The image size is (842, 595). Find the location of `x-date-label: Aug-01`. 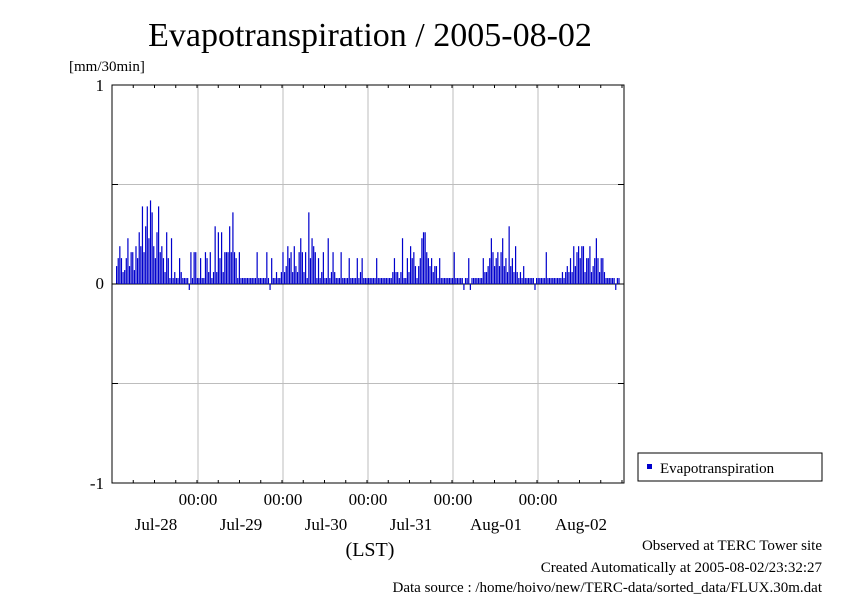

x-date-label: Aug-01 is located at coordinates (496, 524).